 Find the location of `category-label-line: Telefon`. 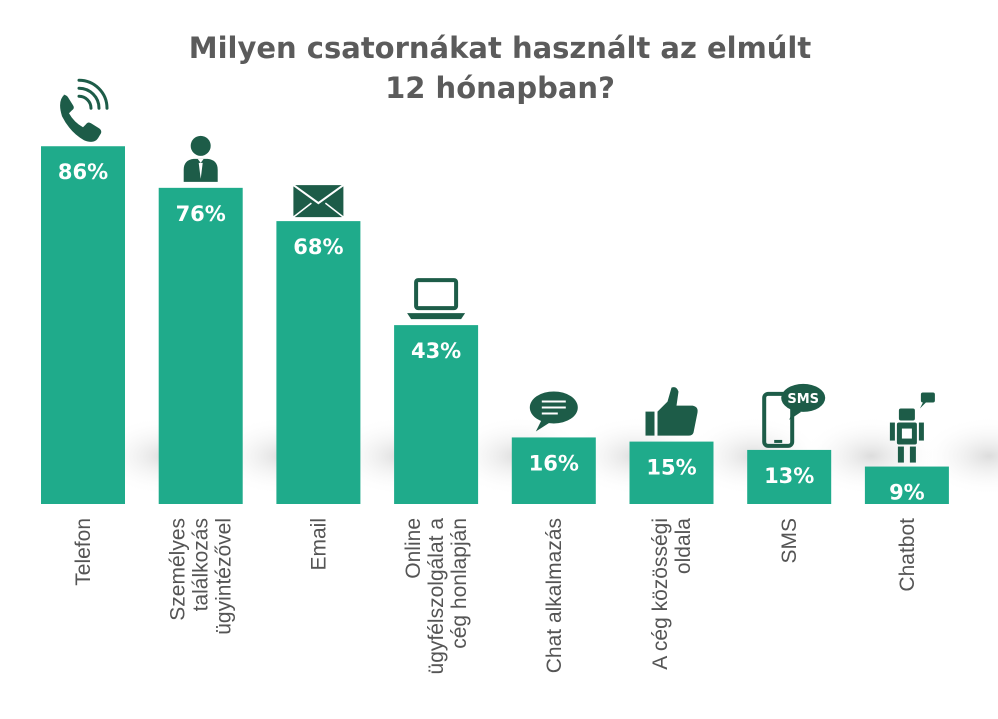

category-label-line: Telefon is located at coordinates (83, 552).